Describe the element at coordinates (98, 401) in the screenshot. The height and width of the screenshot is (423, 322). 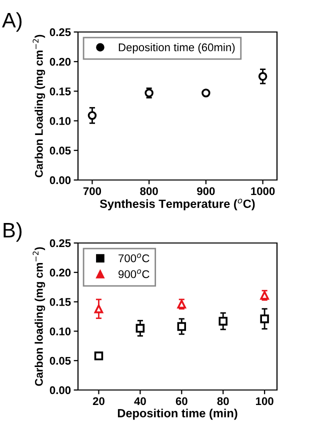
I see `x-tick-label: 20` at that location.